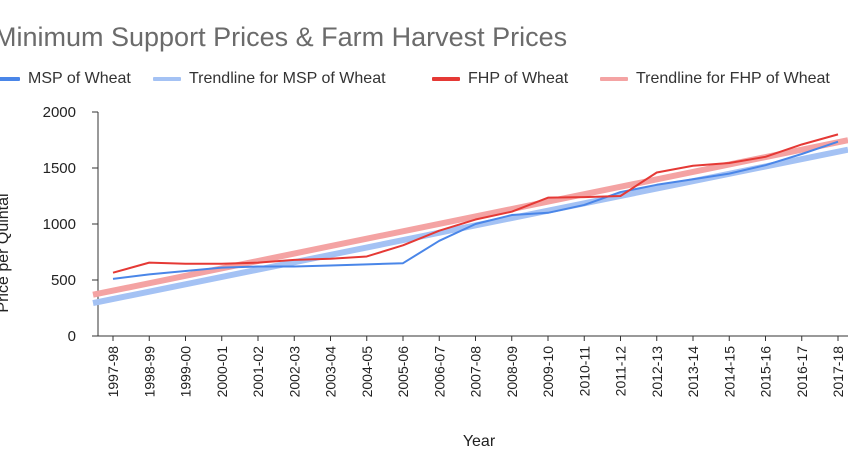 The height and width of the screenshot is (476, 848). What do you see at coordinates (729, 372) in the screenshot?
I see `x-tick-label: 2014-15` at bounding box center [729, 372].